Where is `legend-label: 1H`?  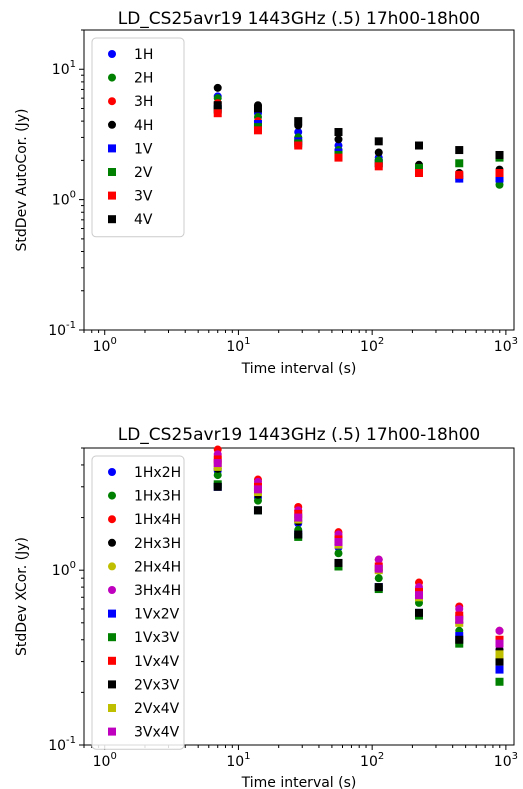
legend-label: 1H is located at coordinates (143, 55).